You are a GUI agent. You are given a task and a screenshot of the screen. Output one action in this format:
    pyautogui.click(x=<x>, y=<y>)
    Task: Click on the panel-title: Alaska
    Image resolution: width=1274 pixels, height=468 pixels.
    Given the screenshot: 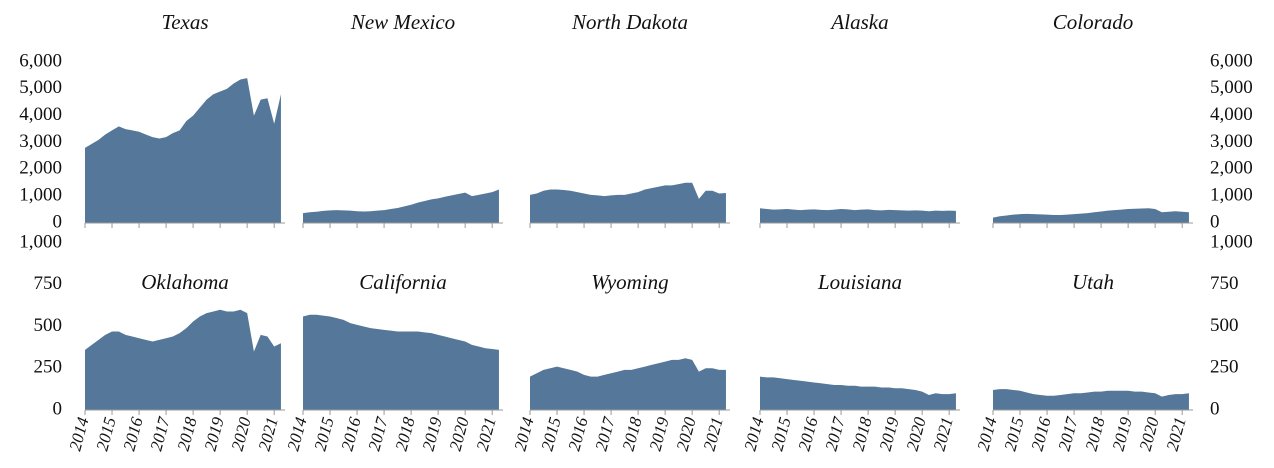 What is the action you would take?
    pyautogui.click(x=858, y=22)
    